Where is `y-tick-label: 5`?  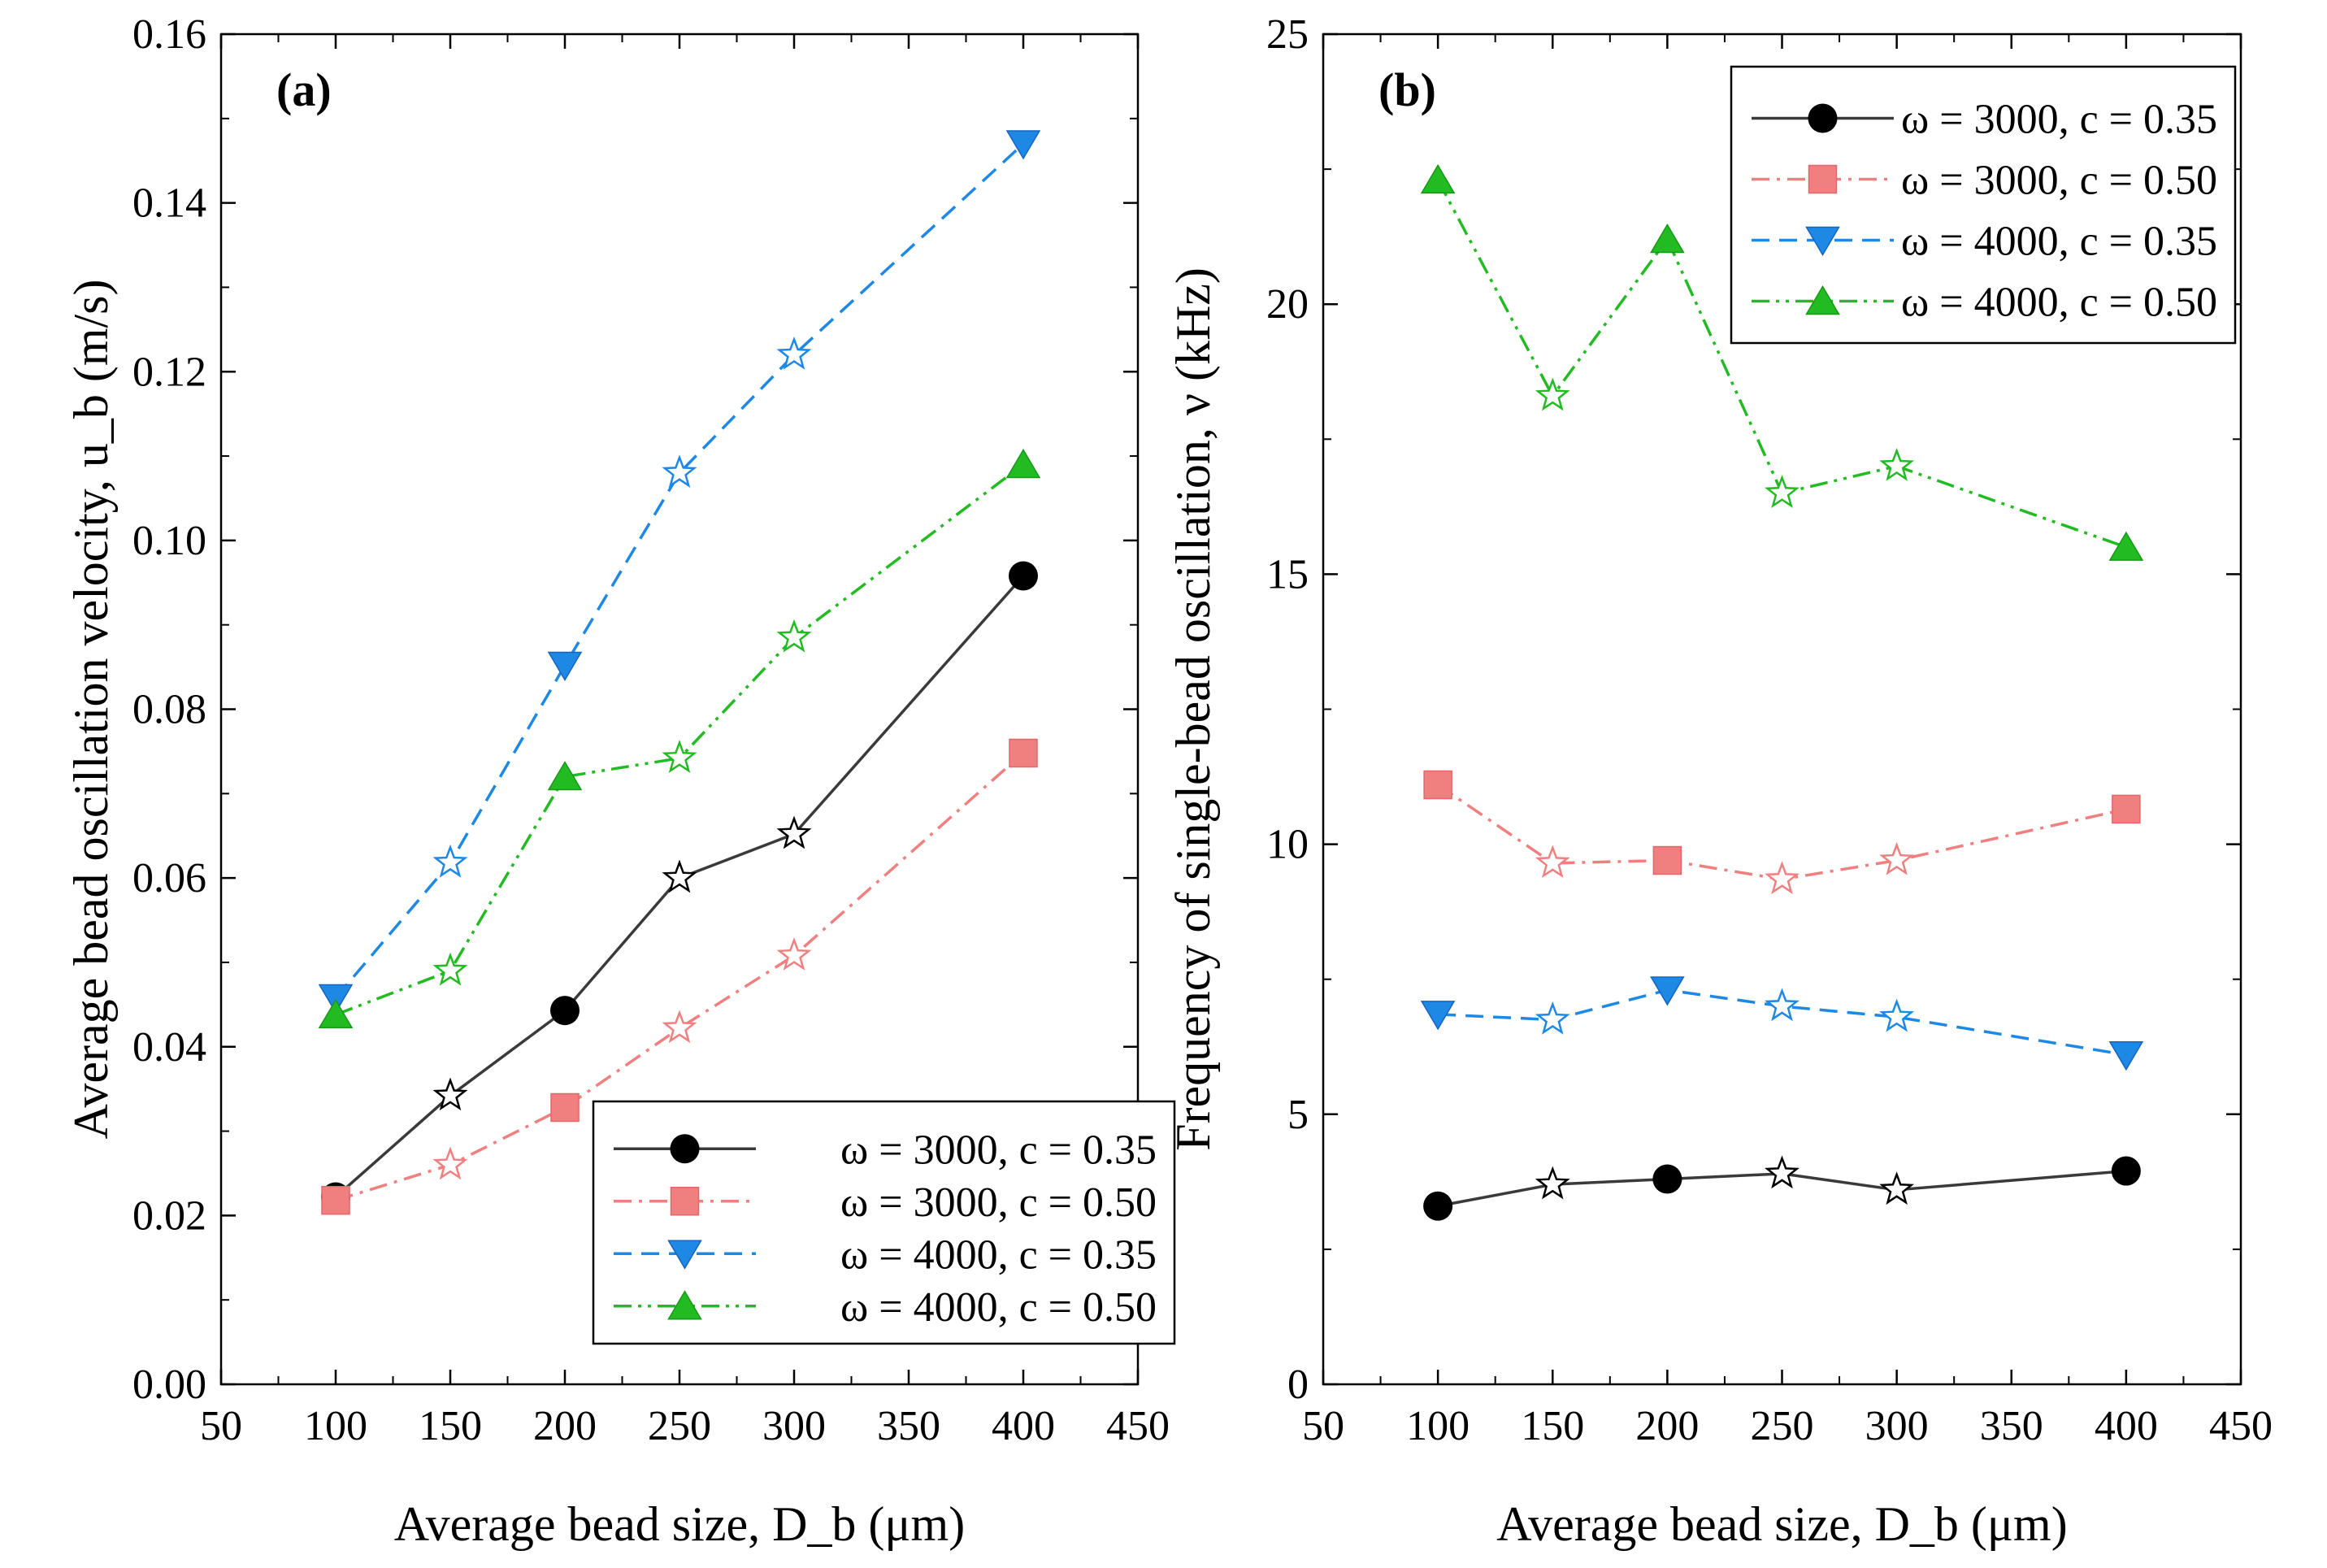 y-tick-label: 5 is located at coordinates (1298, 1115).